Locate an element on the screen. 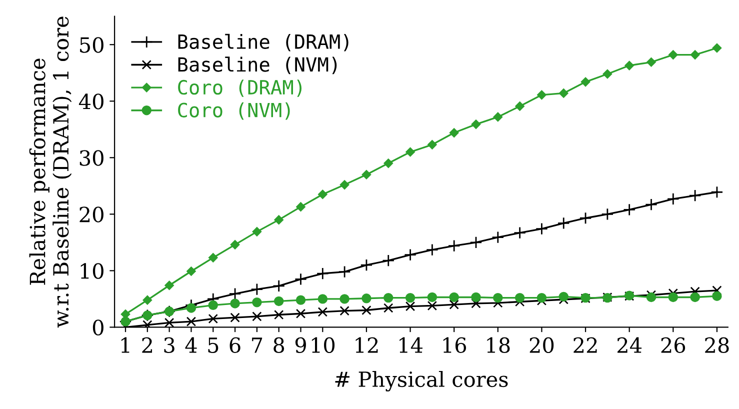 The width and height of the screenshot is (739, 409). x-tick-label: 24 is located at coordinates (629, 345).